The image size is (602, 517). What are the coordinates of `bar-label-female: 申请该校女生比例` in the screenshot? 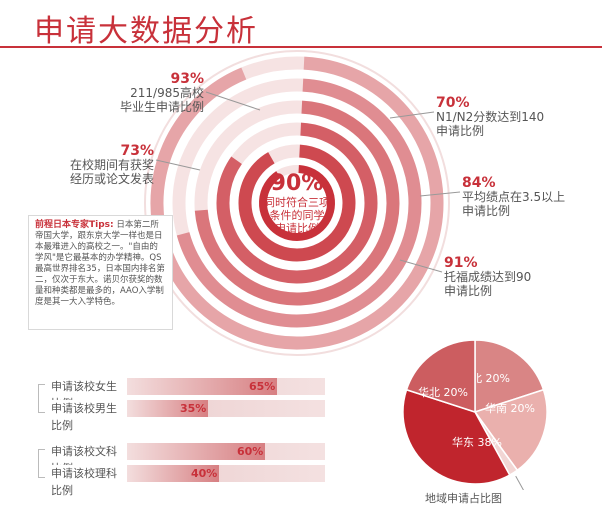 It's located at (86, 394).